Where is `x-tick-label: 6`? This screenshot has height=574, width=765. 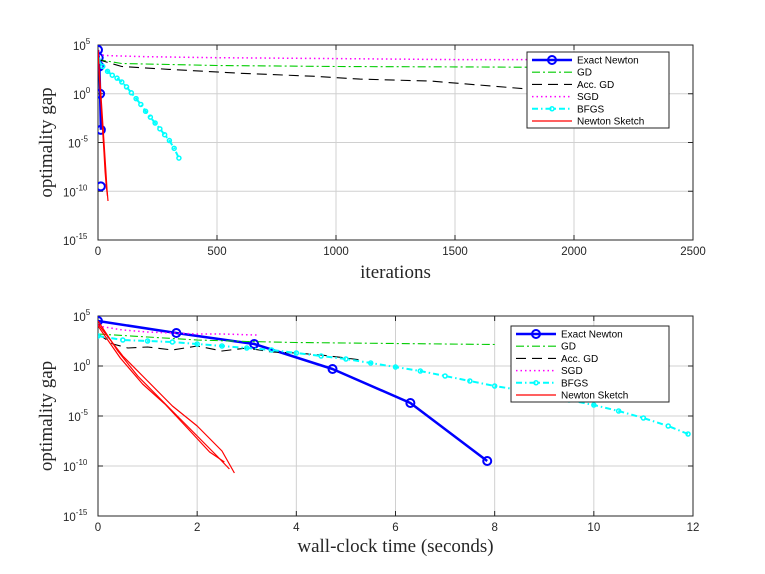 x-tick-label: 6 is located at coordinates (395, 528).